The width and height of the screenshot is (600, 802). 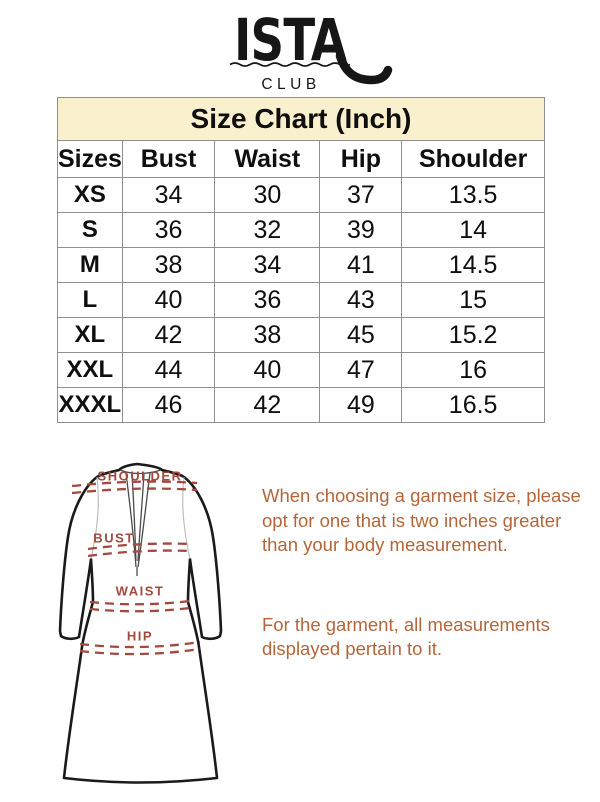 I want to click on size-label: XS, so click(x=90, y=195).